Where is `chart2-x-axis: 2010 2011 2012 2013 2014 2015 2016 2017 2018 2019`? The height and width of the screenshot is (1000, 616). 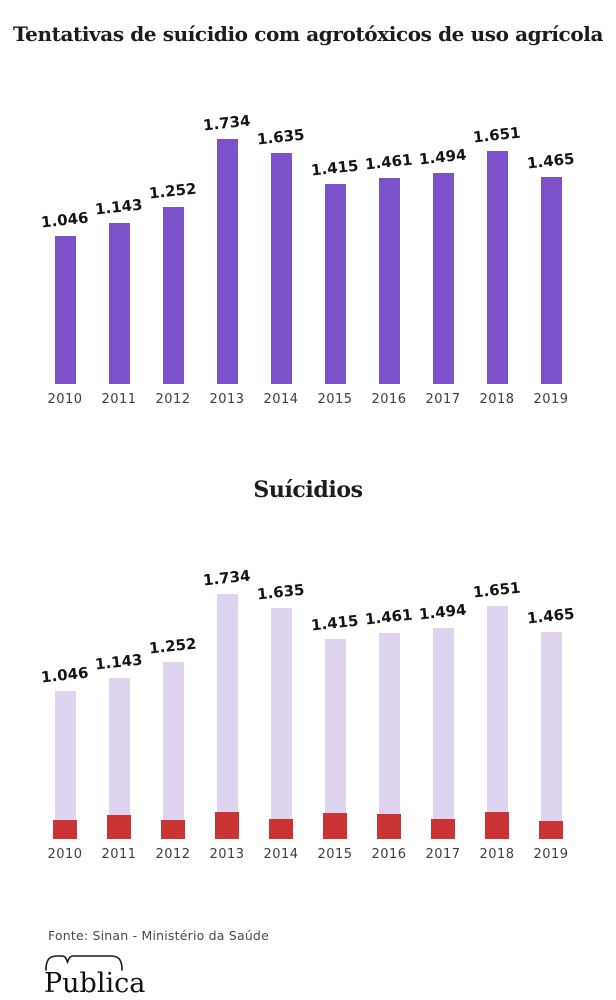
chart2-x-axis: 2010 2011 2012 2013 2014 2015 2016 2017 2018 2019 is located at coordinates (308, 856).